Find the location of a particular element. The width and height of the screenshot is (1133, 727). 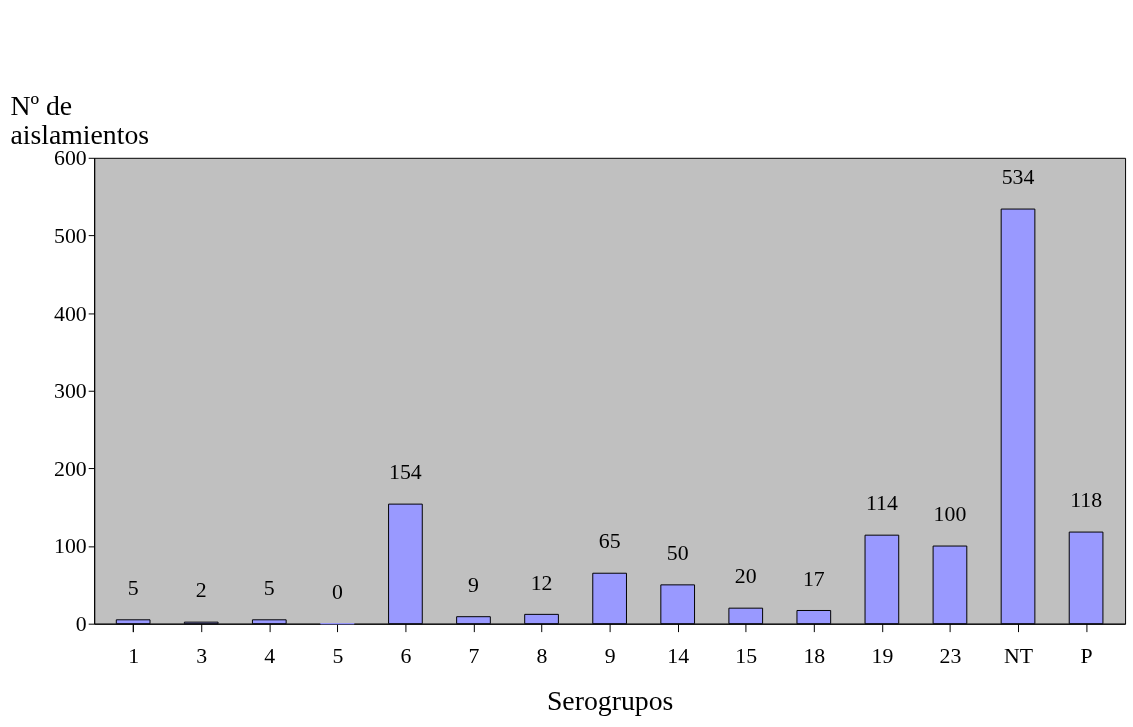

data-label: 118 is located at coordinates (1086, 500).